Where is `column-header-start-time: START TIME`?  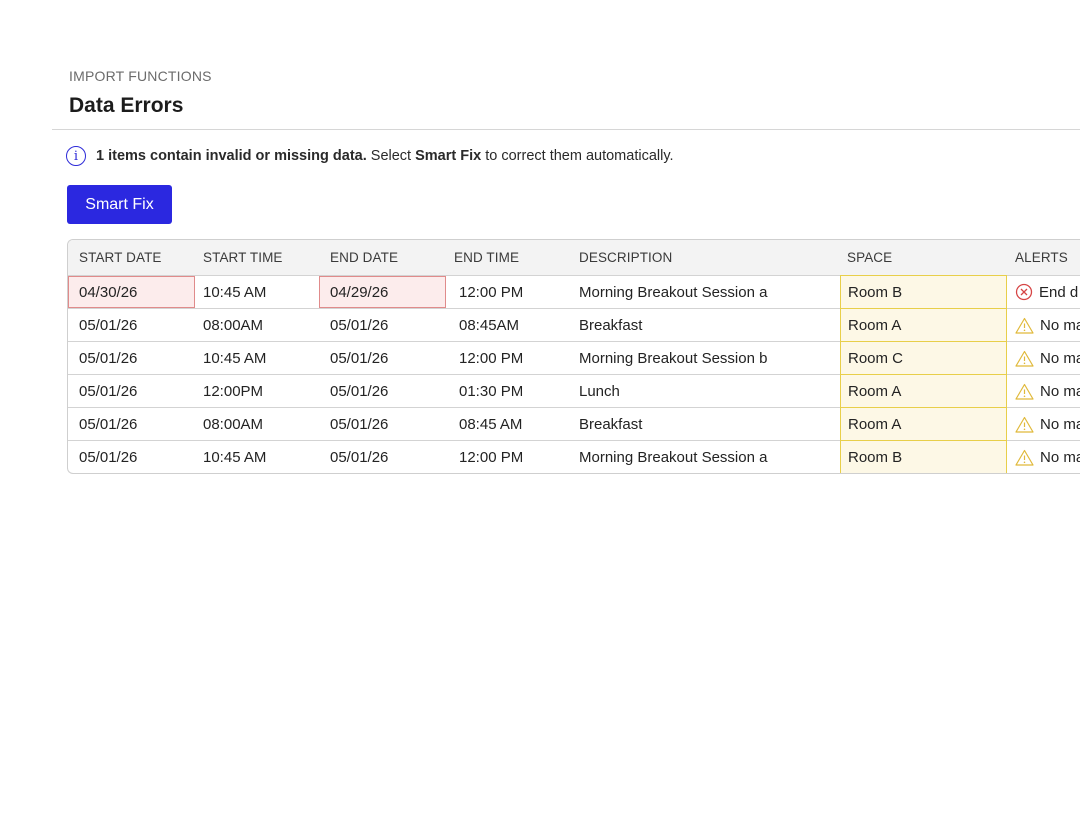
column-header-start-time: START TIME is located at coordinates (243, 257).